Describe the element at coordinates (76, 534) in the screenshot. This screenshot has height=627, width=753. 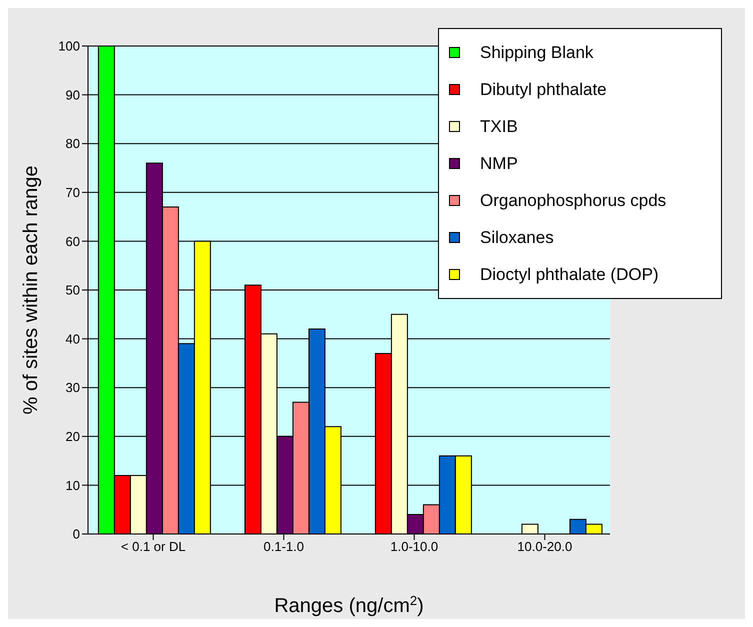
I see `y-tick-label: 0` at that location.